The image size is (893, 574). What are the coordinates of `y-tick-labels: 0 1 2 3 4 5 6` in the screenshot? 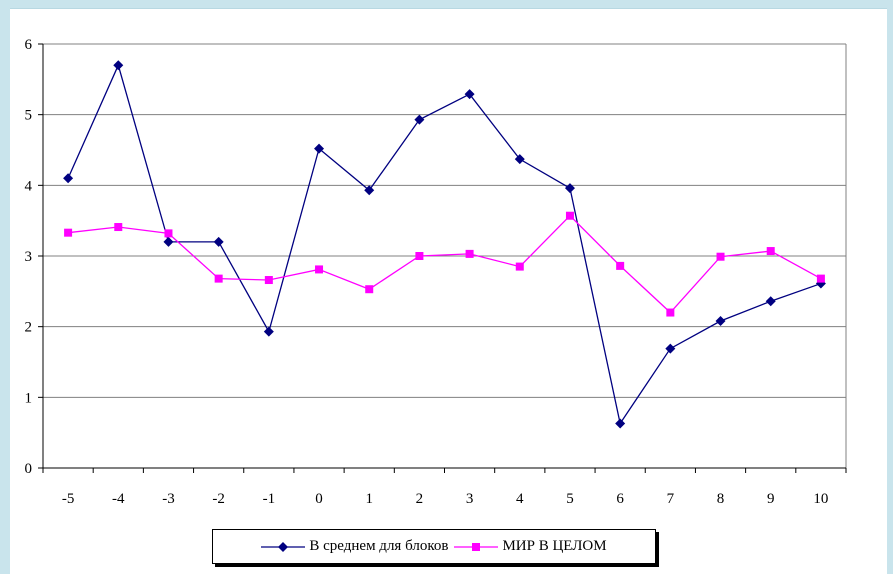 It's located at (29, 257).